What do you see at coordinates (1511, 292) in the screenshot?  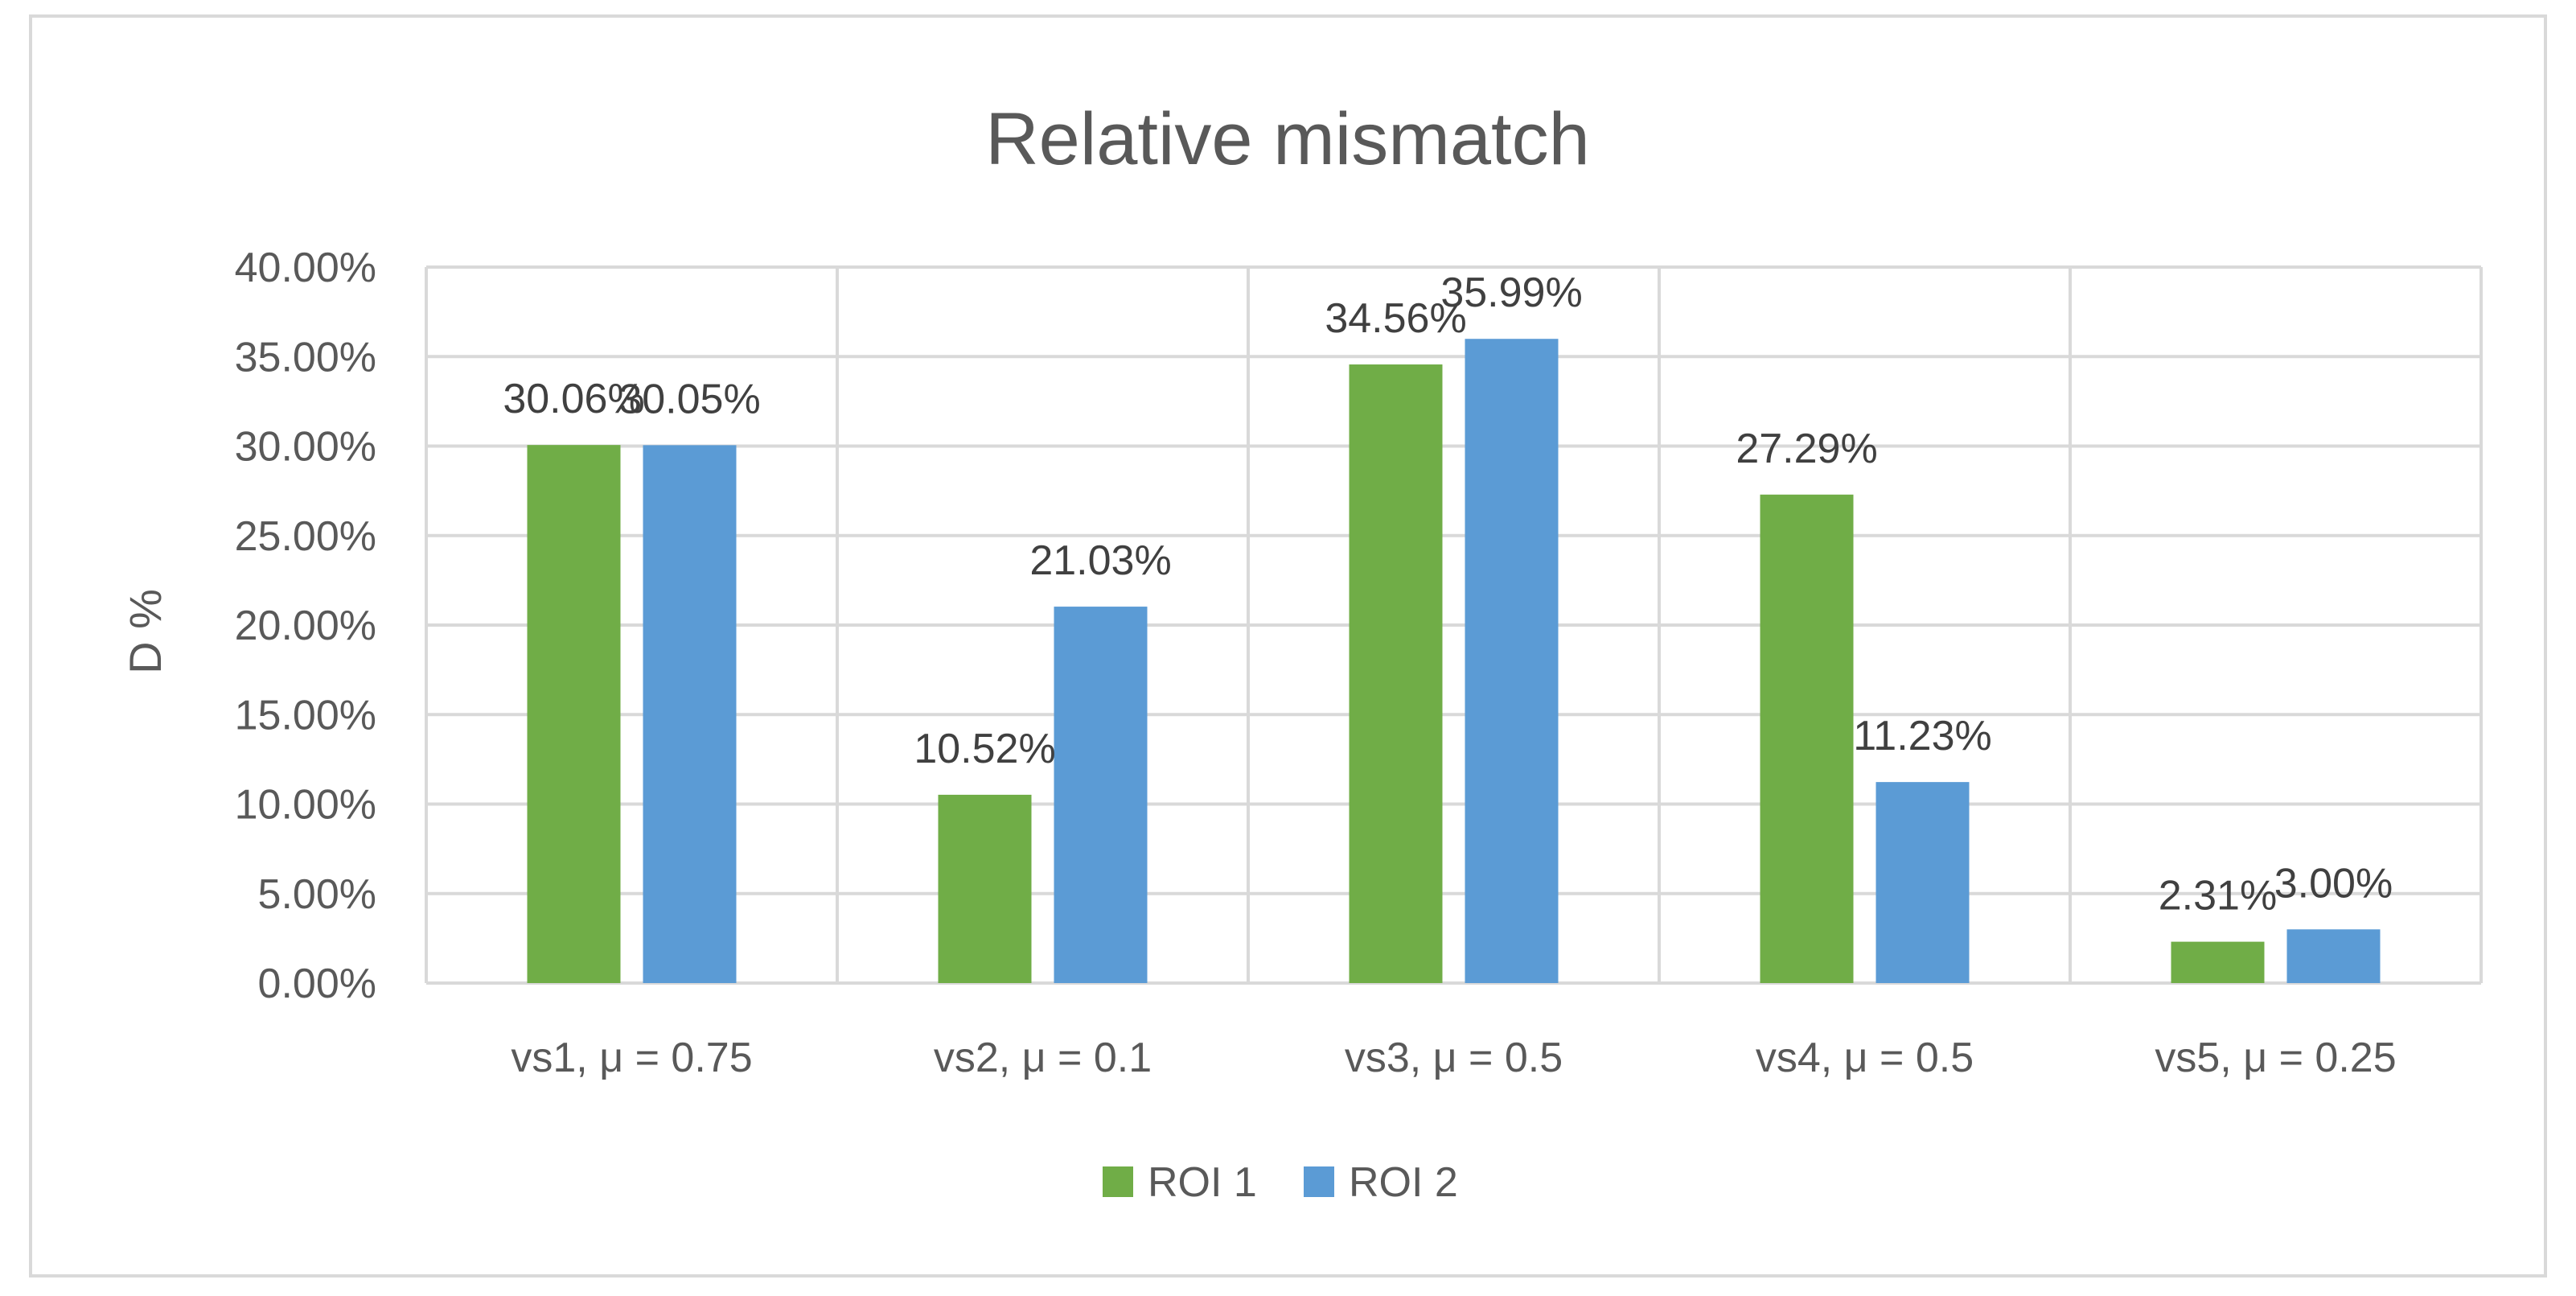 I see `data-label: 35.99%` at bounding box center [1511, 292].